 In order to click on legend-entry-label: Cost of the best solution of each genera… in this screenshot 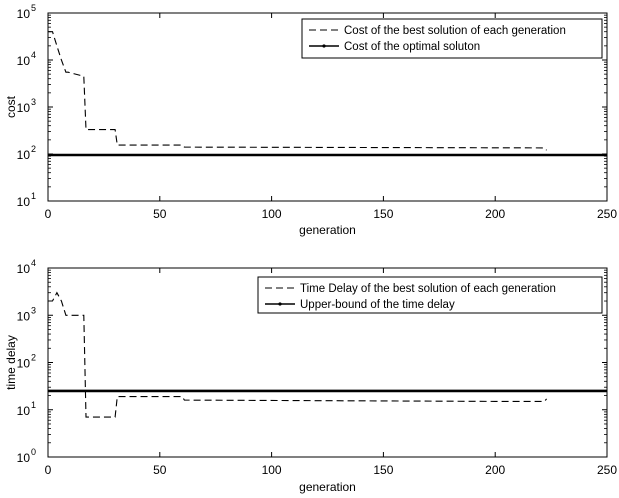, I will do `click(455, 31)`.